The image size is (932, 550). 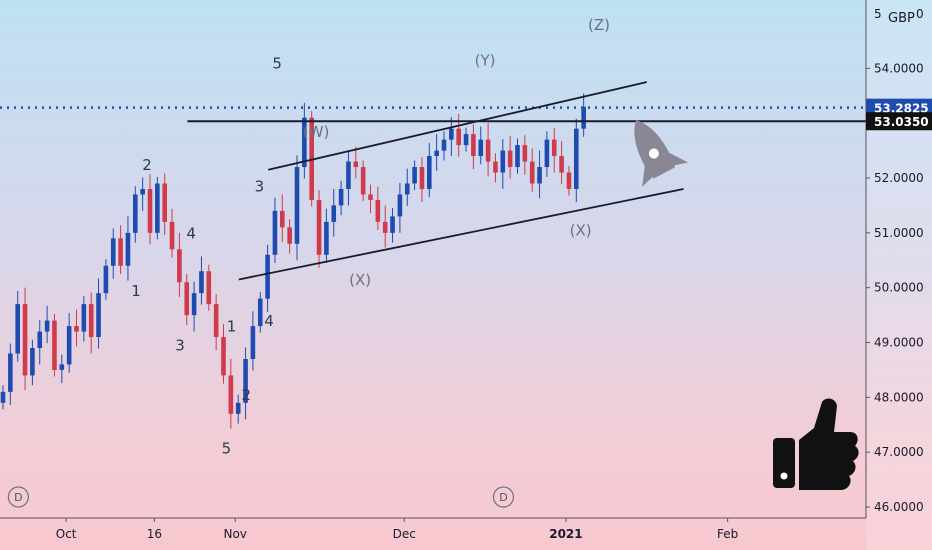 I want to click on wave-label: (W), so click(x=316, y=132).